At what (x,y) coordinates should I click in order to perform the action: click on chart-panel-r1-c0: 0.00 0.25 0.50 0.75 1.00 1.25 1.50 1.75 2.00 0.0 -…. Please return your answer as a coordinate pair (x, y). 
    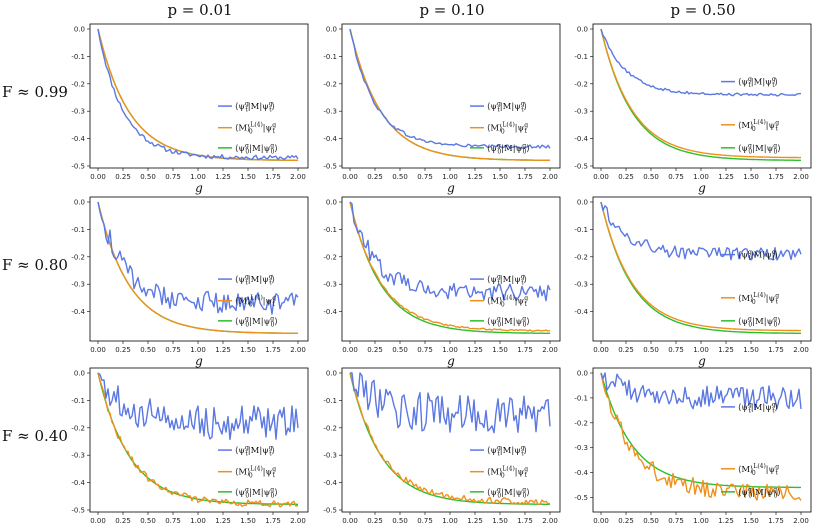
    Looking at the image, I should click on (190, 282).